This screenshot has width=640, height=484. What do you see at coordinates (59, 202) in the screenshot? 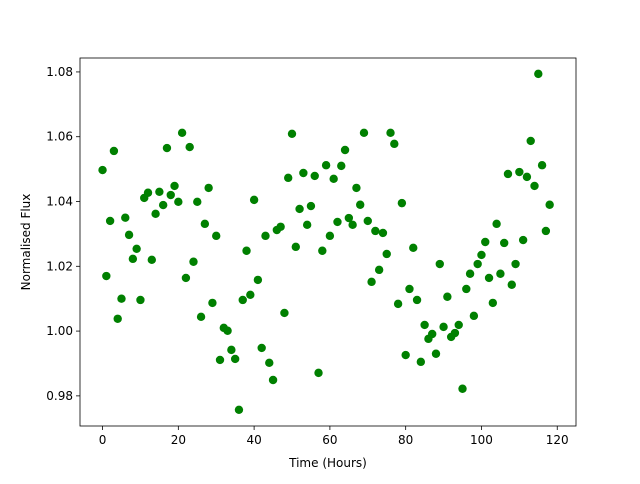
I see `y-tick-label: 1.04` at bounding box center [59, 202].